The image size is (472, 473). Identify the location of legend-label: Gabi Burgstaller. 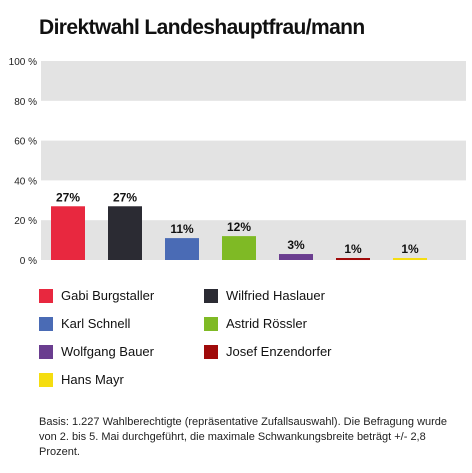
(108, 295).